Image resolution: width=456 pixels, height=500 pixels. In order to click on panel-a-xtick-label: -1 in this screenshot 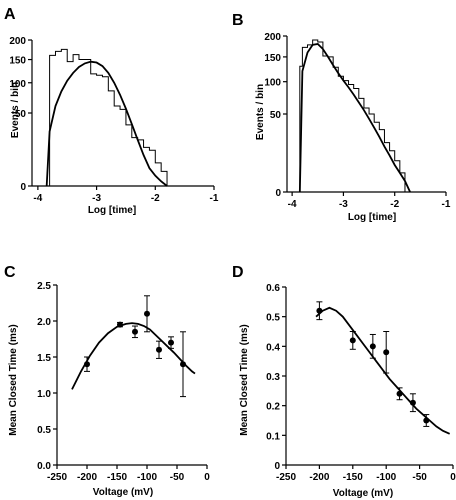, I will do `click(214, 198)`.